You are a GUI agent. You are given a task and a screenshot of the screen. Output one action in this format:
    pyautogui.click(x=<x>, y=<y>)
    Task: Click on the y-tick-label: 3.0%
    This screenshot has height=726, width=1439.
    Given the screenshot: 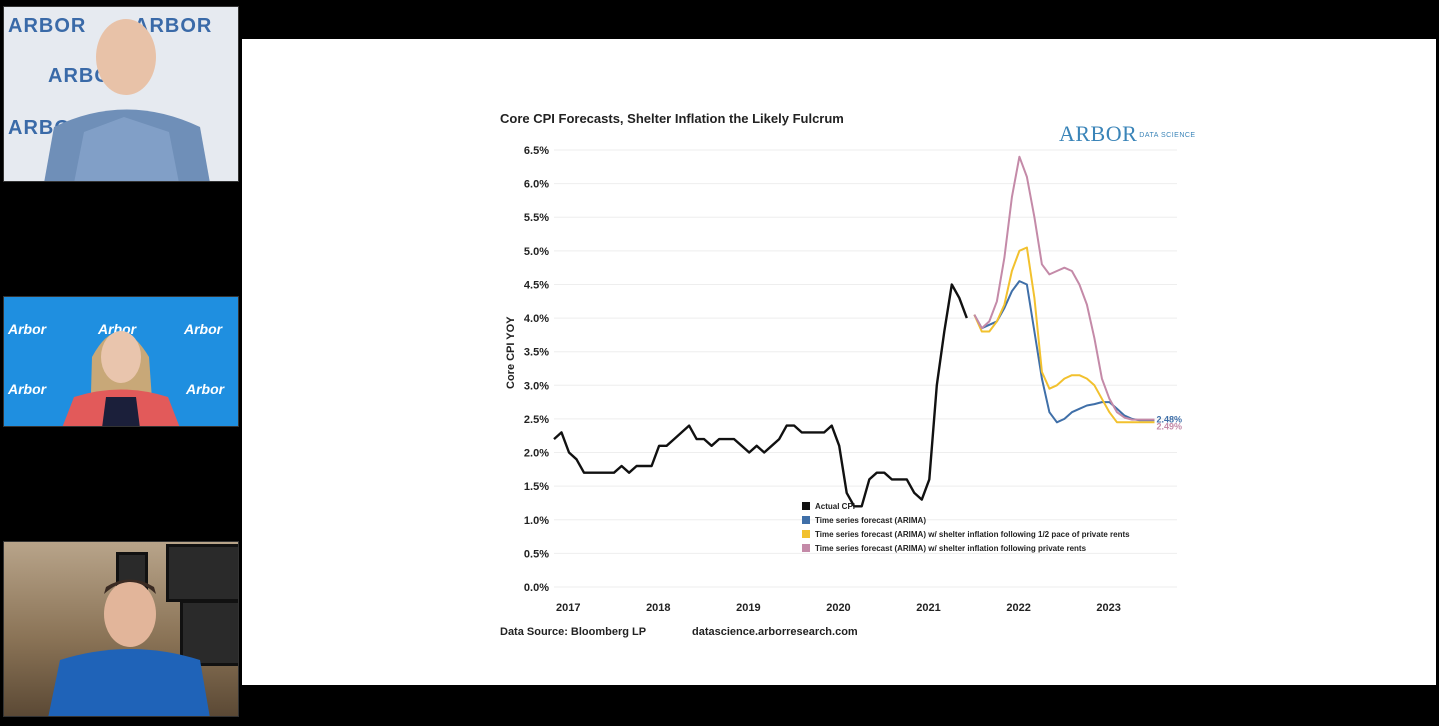 What is the action you would take?
    pyautogui.click(x=536, y=386)
    